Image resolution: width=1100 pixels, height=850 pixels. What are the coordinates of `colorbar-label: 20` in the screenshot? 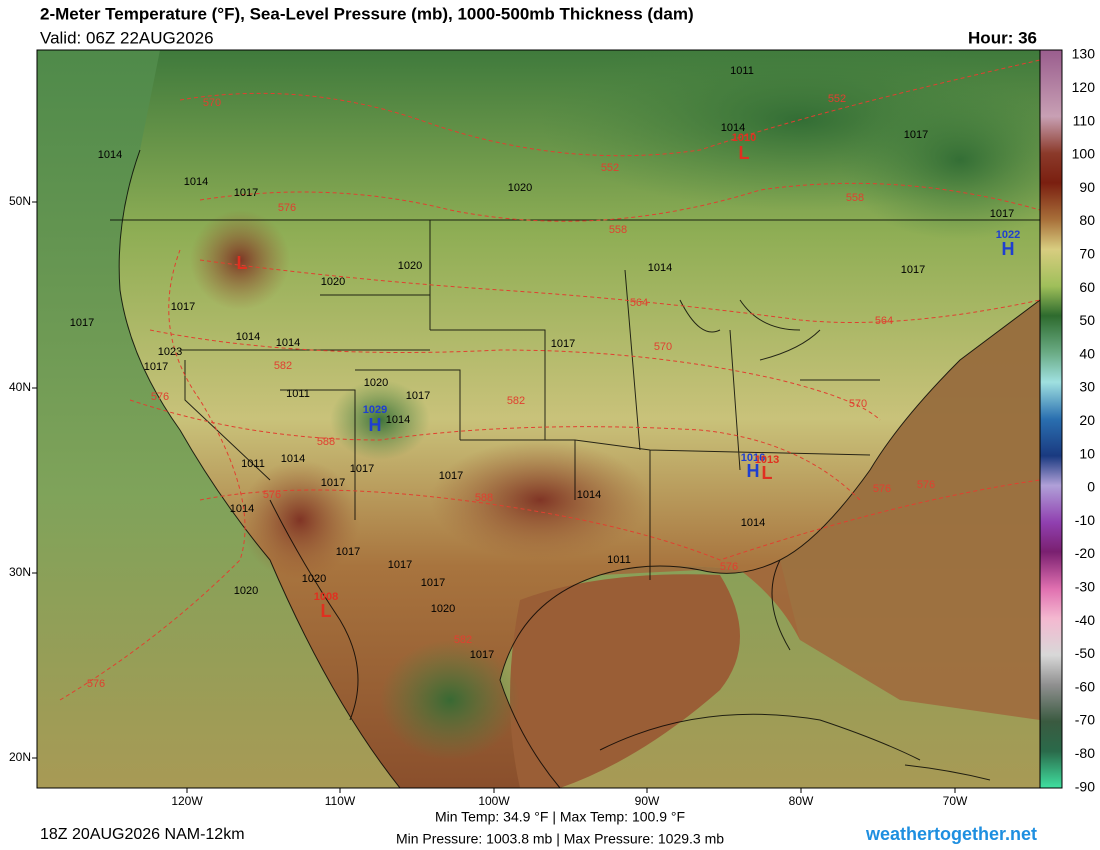 It's located at (1087, 420).